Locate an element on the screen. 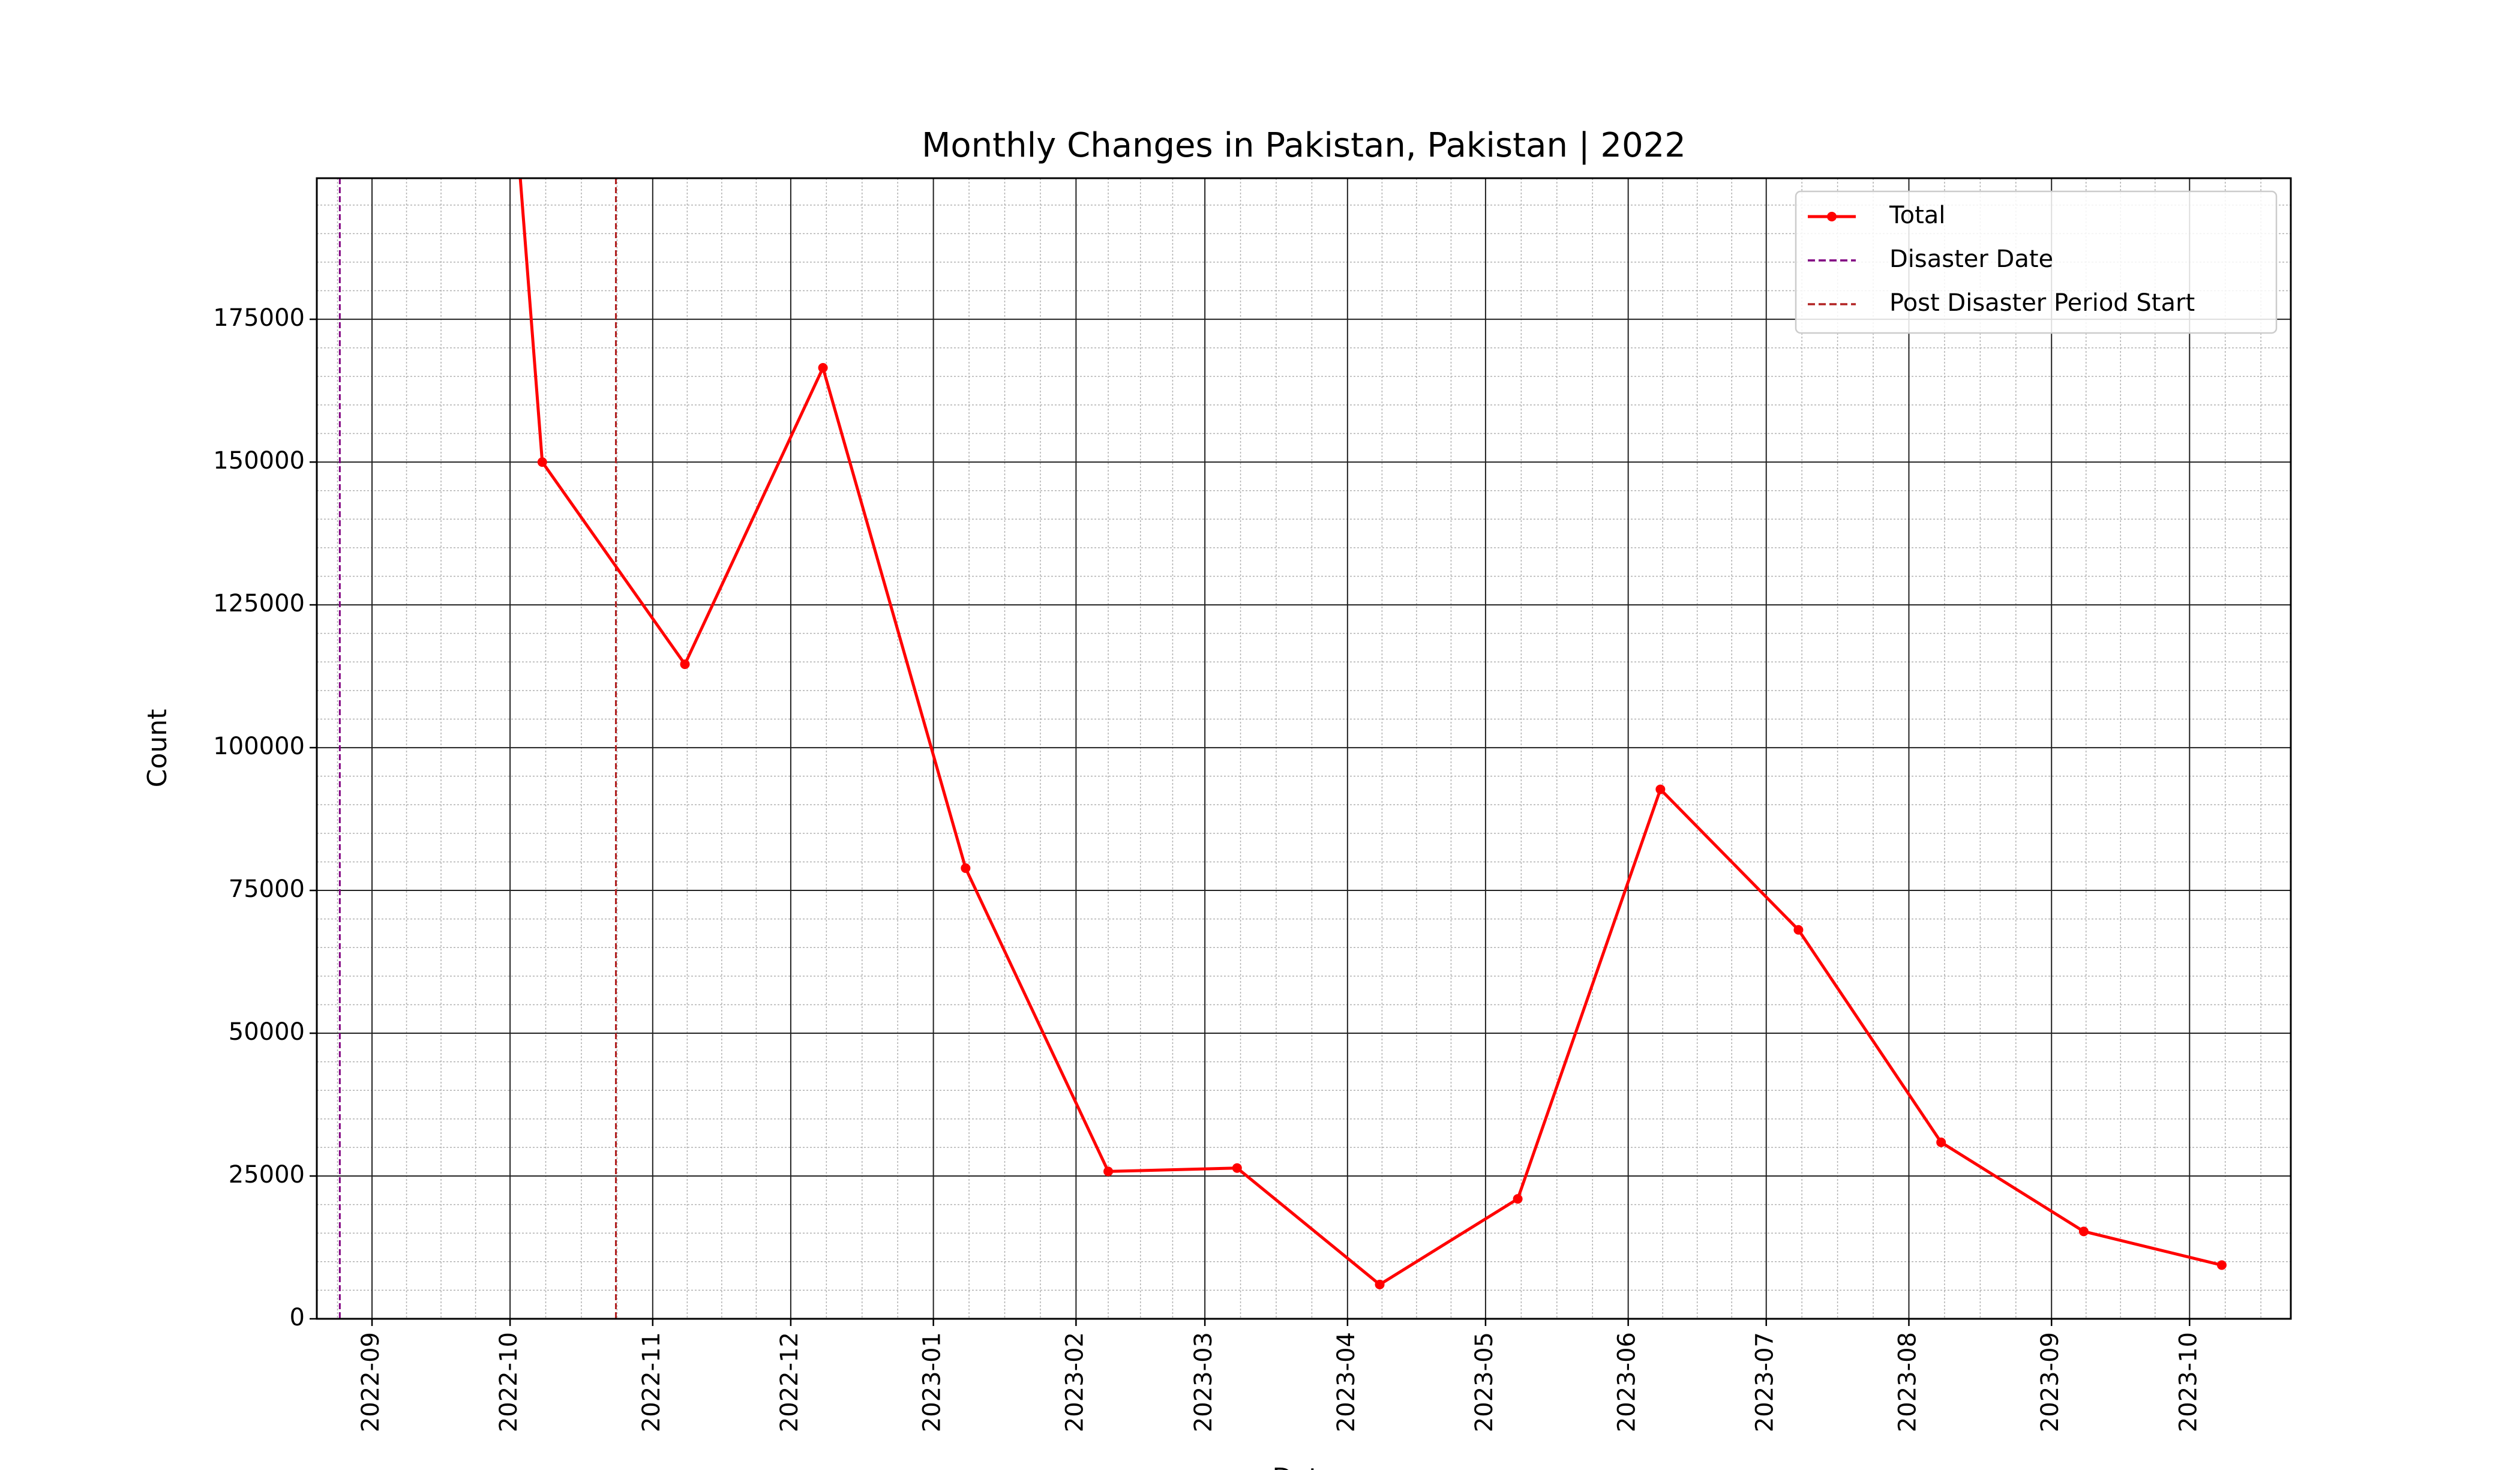  x-tick-label: 2022-10 is located at coordinates (509, 1382).